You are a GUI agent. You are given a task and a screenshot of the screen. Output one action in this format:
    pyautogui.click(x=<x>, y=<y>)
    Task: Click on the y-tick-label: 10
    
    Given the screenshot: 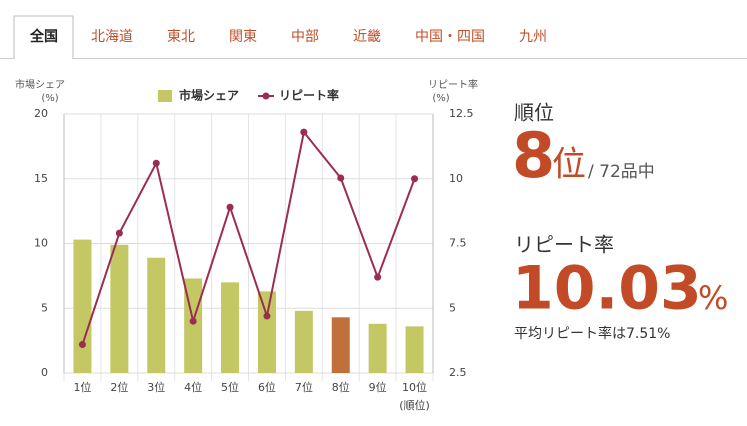 What is the action you would take?
    pyautogui.click(x=41, y=243)
    